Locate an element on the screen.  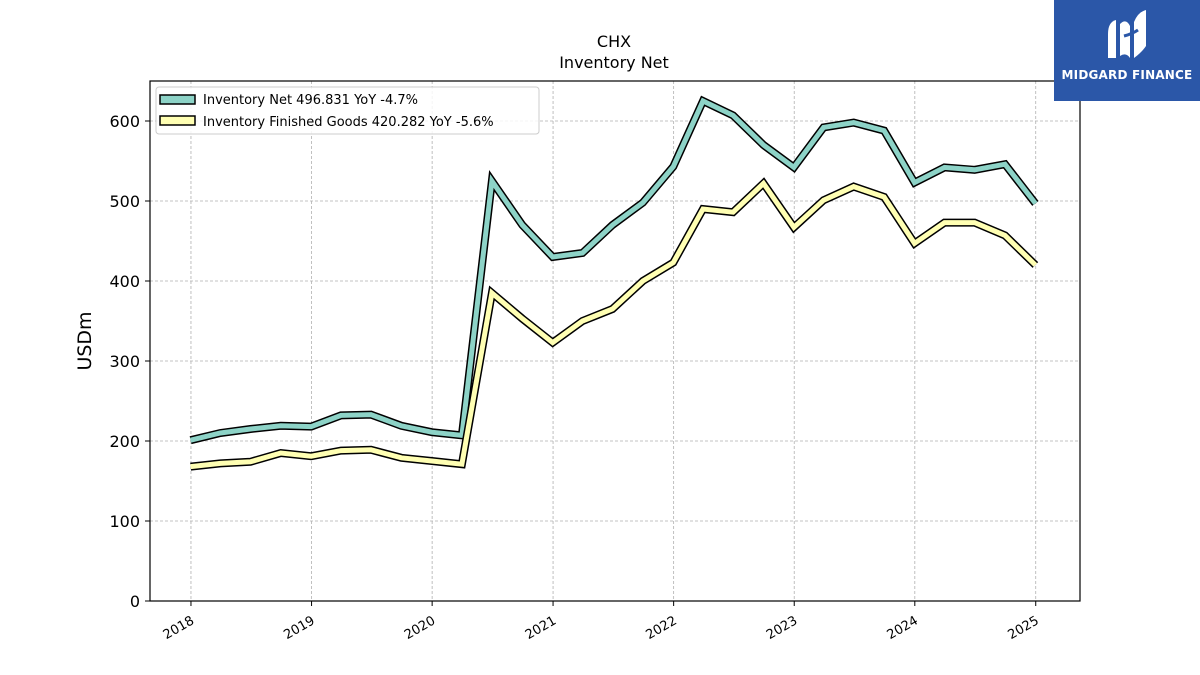
brand-name: MIDGARD FINANCE is located at coordinates (1127, 75).